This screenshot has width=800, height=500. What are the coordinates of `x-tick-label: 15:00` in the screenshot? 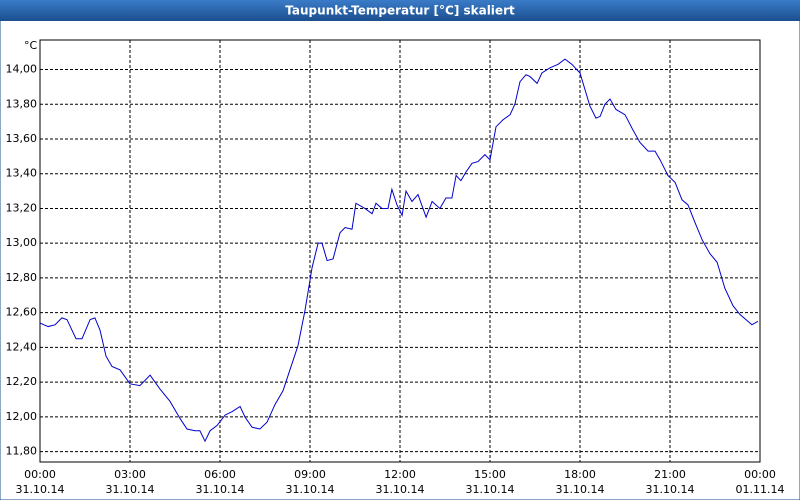 It's located at (490, 474).